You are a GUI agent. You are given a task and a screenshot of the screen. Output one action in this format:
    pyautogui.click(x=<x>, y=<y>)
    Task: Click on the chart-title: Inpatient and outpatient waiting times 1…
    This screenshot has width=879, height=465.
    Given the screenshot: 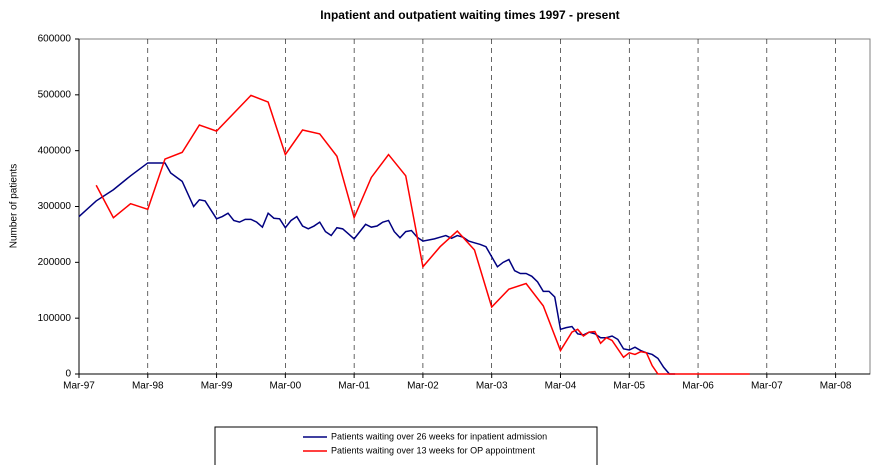 What is the action you would take?
    pyautogui.click(x=469, y=15)
    